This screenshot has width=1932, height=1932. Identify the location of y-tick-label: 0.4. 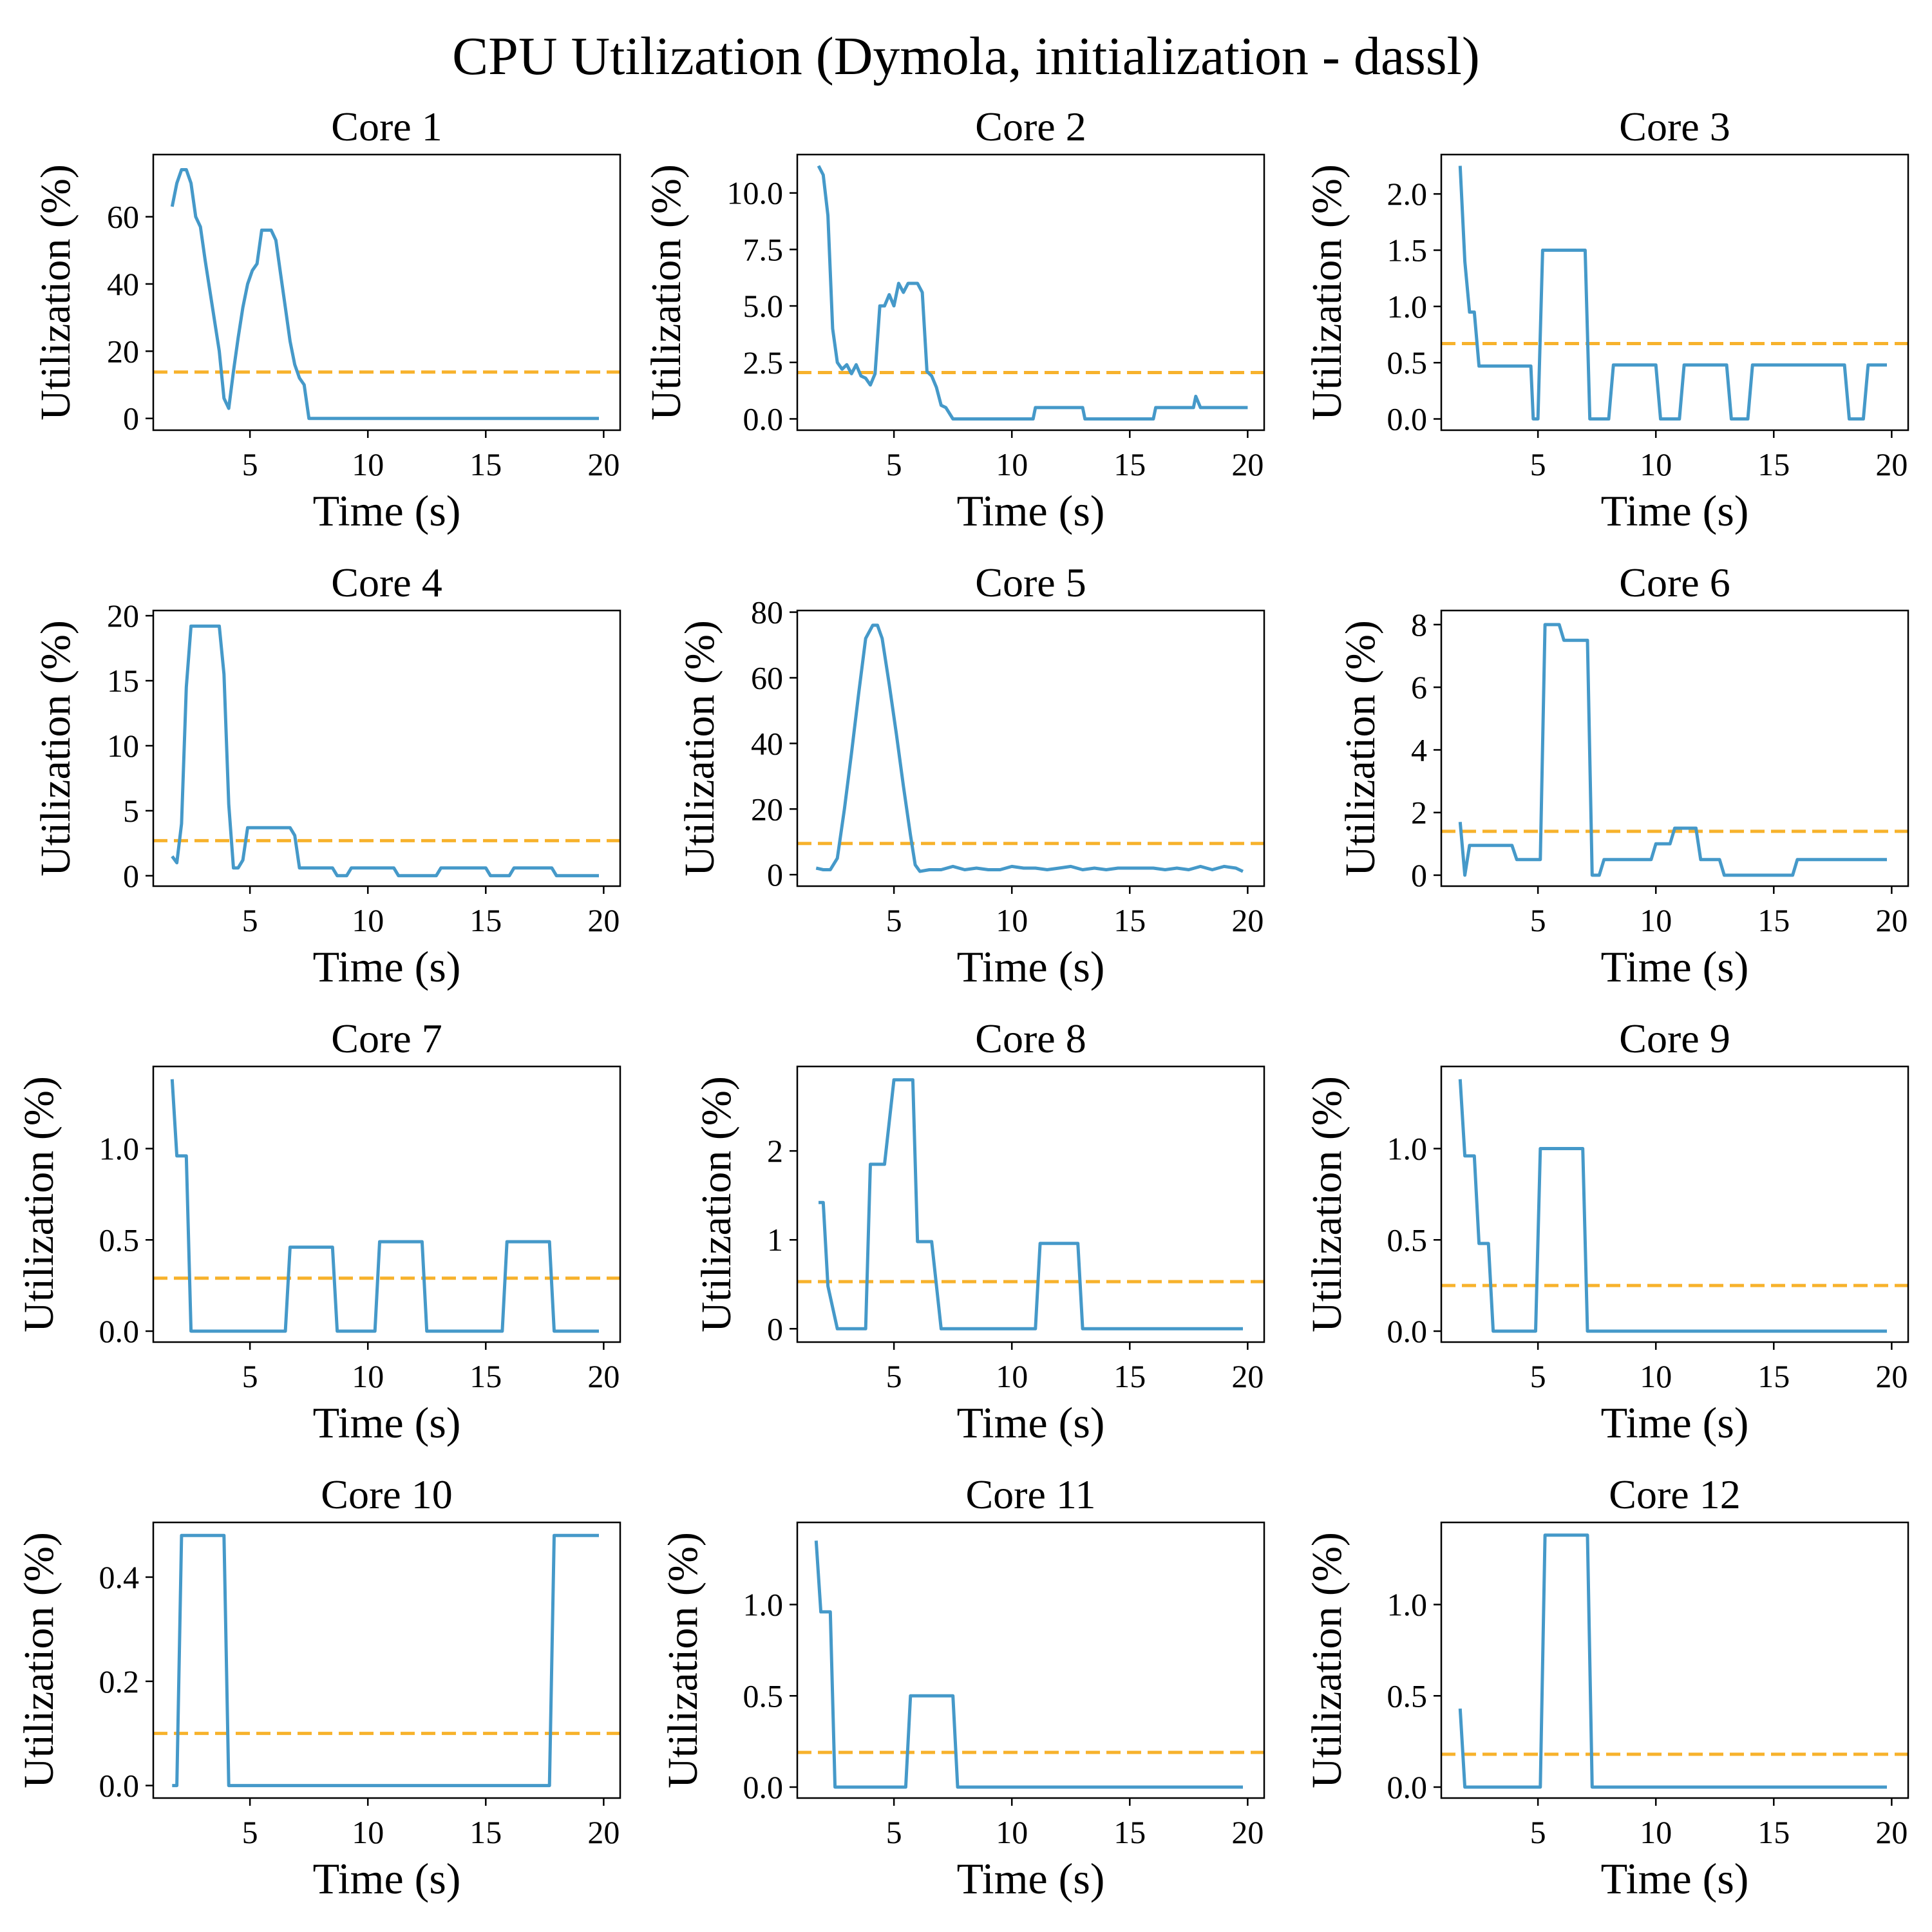
(120, 1577).